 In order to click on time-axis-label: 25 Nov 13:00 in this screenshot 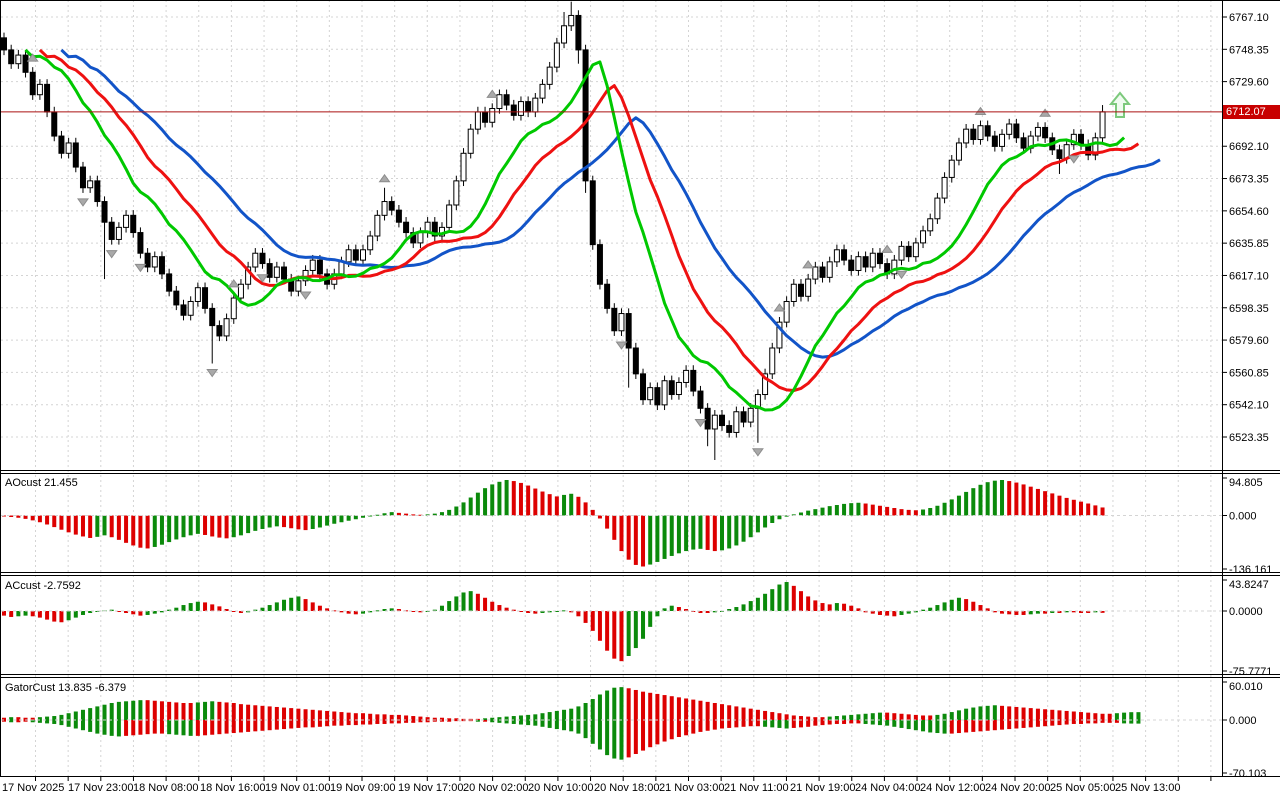, I will do `click(1147, 788)`.